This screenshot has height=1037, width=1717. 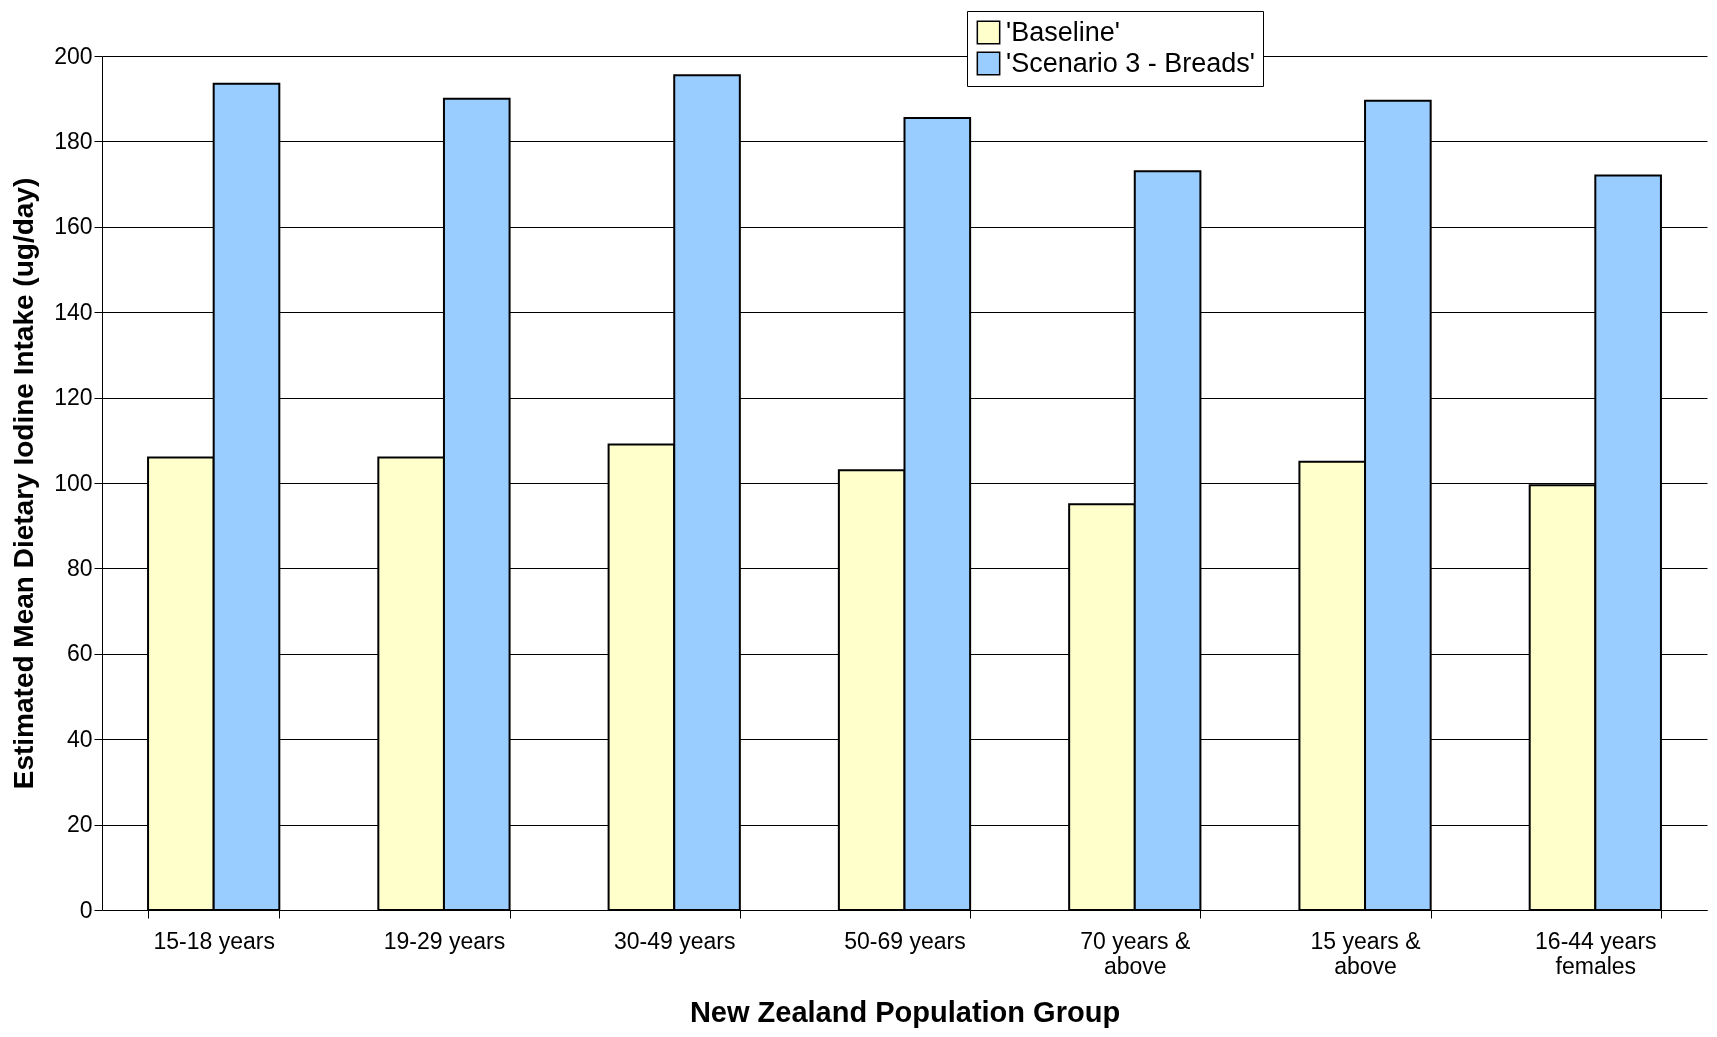 What do you see at coordinates (1365, 953) in the screenshot?
I see `x-tick-label: 15 years & above` at bounding box center [1365, 953].